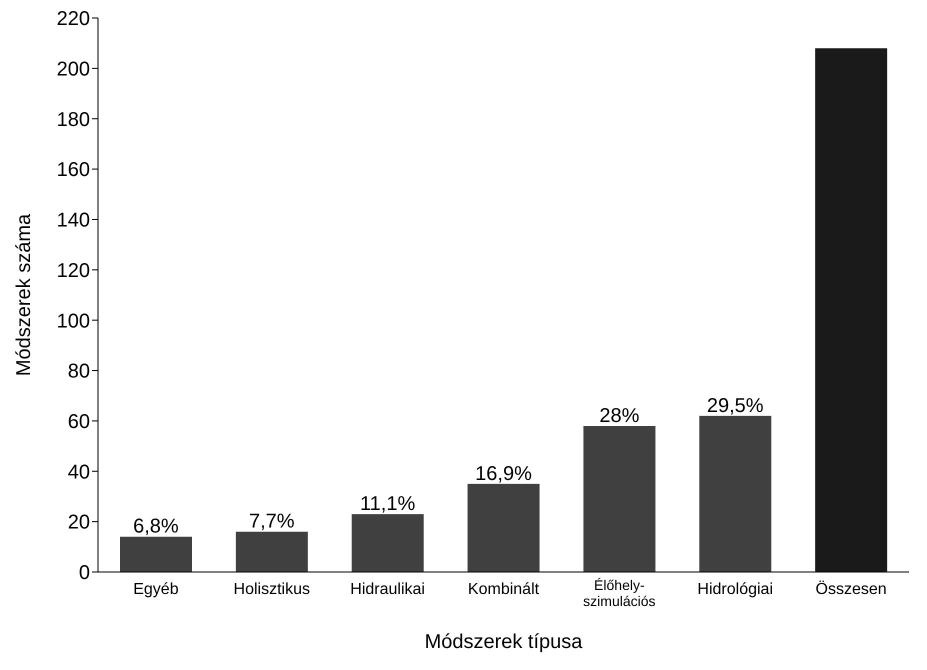  Describe the element at coordinates (73, 221) in the screenshot. I see `y-tick-label: 140` at that location.